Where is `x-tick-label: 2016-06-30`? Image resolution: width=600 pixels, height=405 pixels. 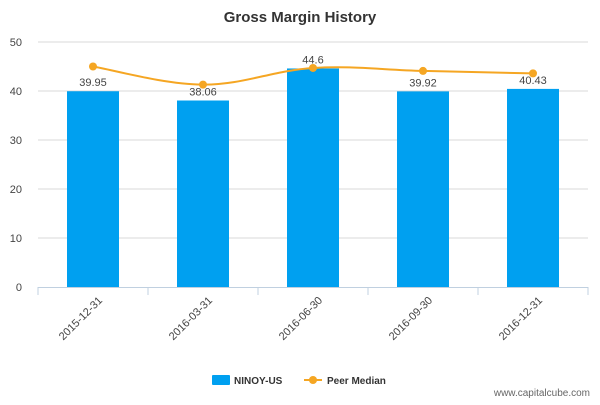 x-tick-label: 2016-06-30 is located at coordinates (301, 319).